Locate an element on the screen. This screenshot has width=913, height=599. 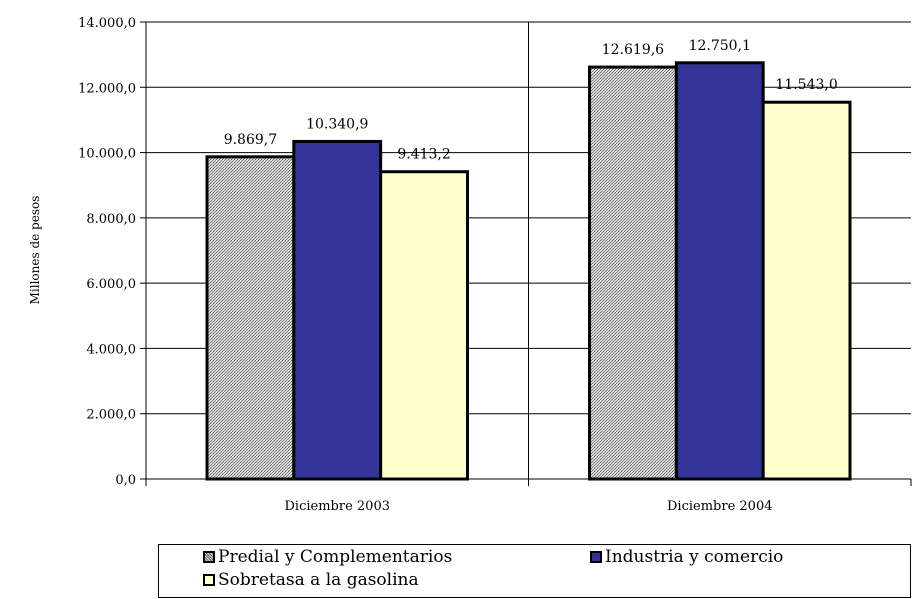
x-category-label: Diciembre 2003 is located at coordinates (338, 506).